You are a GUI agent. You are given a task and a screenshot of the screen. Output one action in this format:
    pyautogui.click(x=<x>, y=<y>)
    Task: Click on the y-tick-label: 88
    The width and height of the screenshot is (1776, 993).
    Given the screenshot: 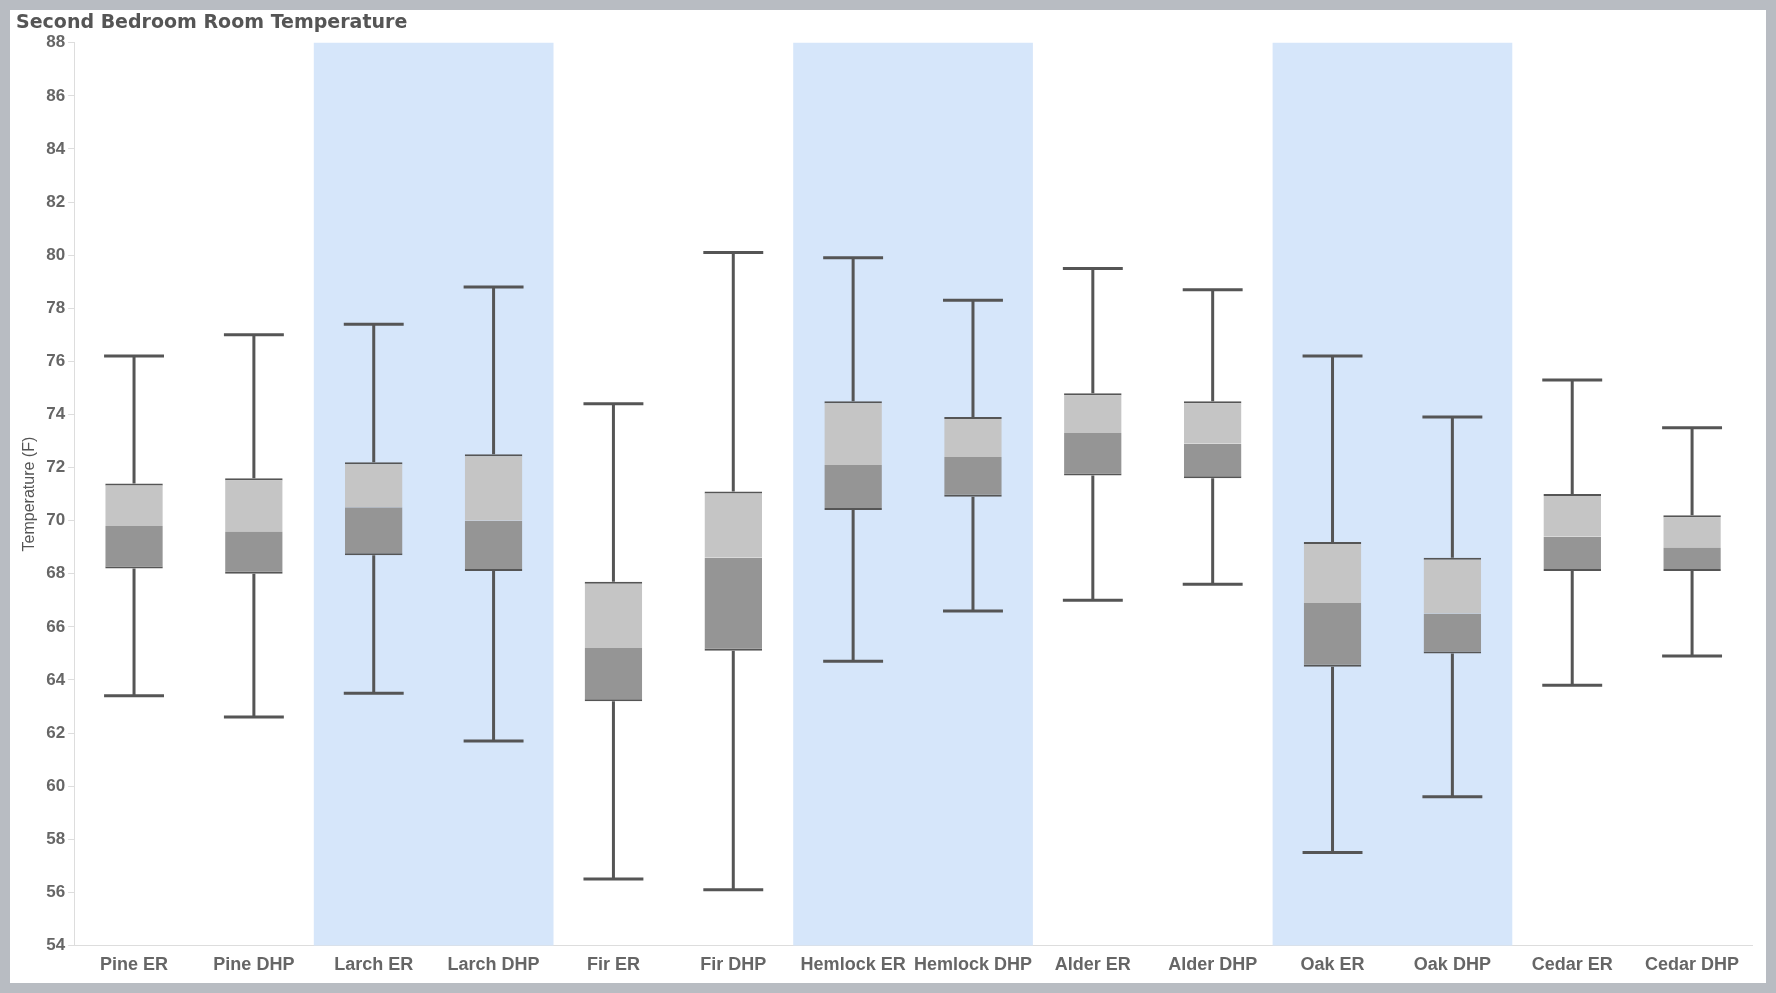 What is the action you would take?
    pyautogui.click(x=56, y=42)
    